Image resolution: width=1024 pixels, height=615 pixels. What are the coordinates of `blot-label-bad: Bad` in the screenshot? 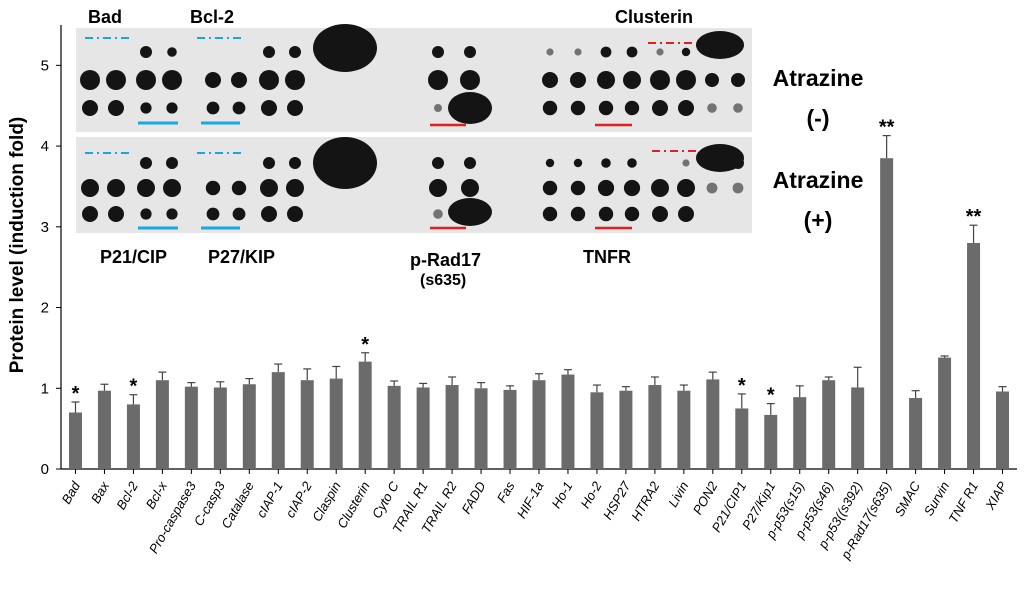 It's located at (105, 17).